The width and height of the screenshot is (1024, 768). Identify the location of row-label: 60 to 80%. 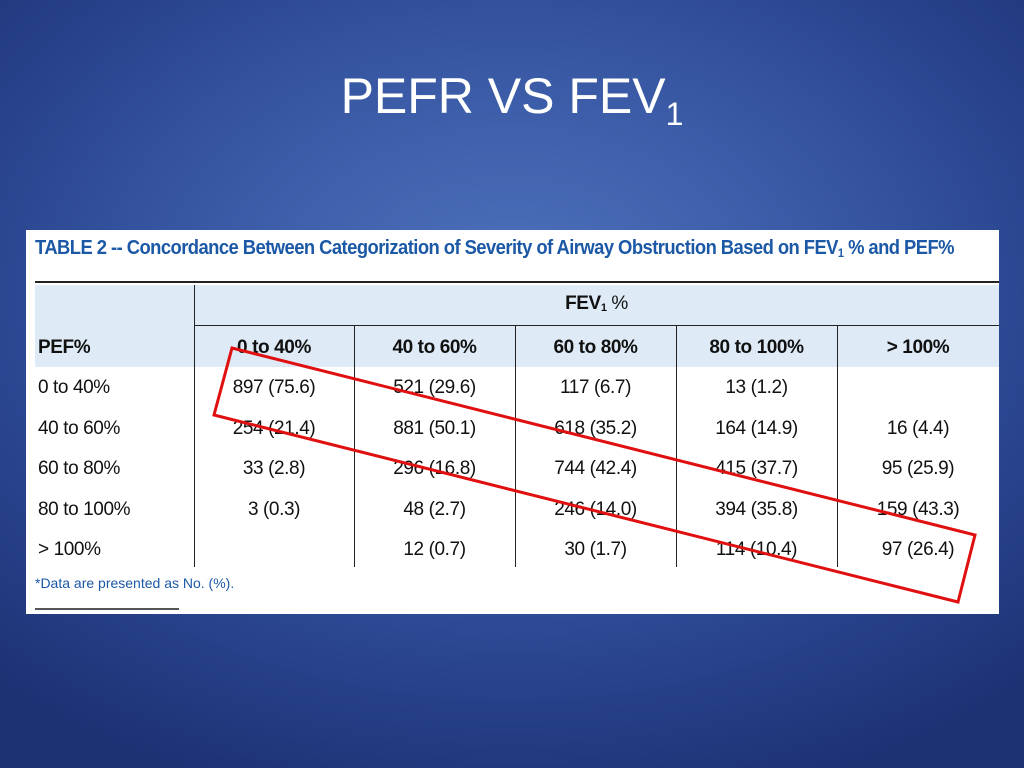
(79, 468).